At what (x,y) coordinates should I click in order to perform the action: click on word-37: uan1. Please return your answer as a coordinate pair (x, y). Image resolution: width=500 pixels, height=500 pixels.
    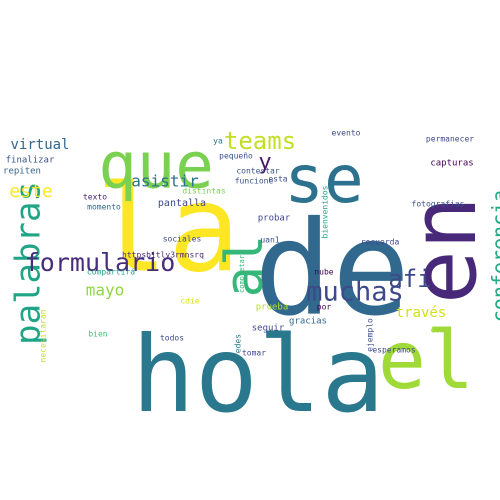
    Looking at the image, I should click on (269, 240).